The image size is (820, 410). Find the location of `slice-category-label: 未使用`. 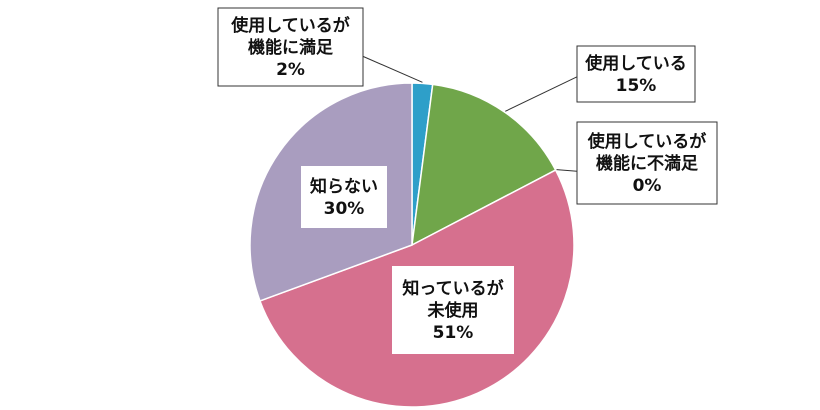

slice-category-label: 未使用 is located at coordinates (453, 310).